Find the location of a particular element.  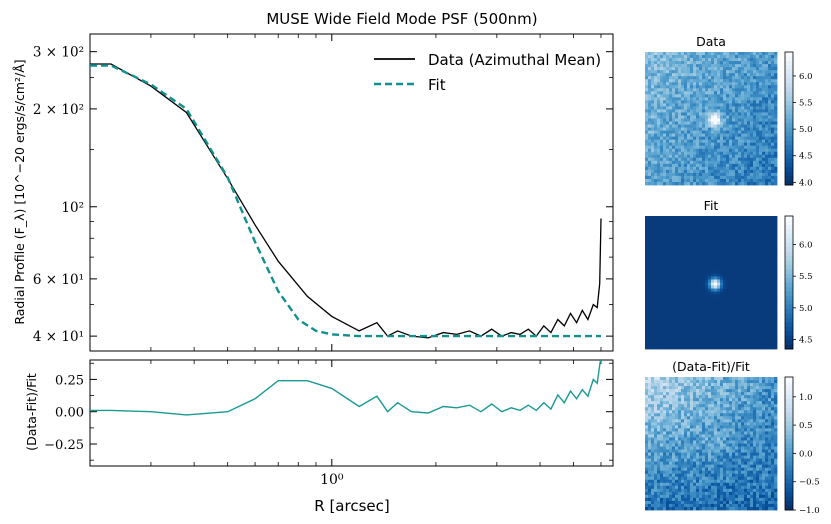

colorbar-tick-label: 5.0 is located at coordinates (806, 309).